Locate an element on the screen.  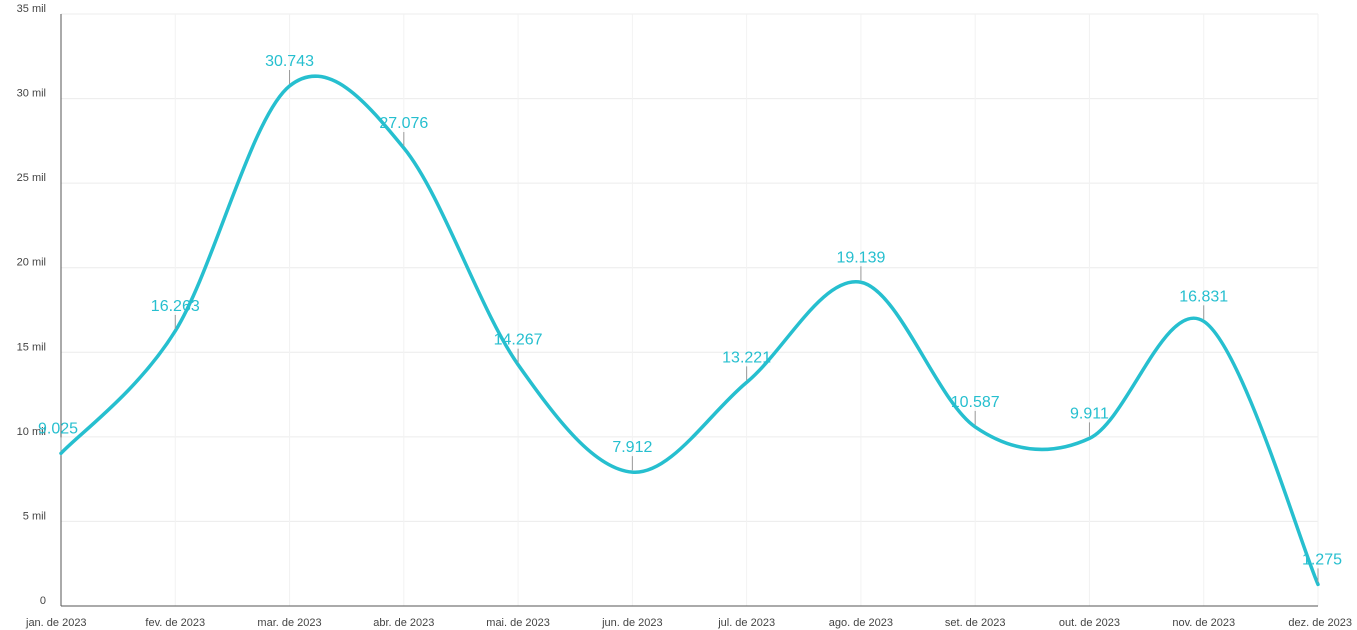
data-label: 14.267 is located at coordinates (518, 340).